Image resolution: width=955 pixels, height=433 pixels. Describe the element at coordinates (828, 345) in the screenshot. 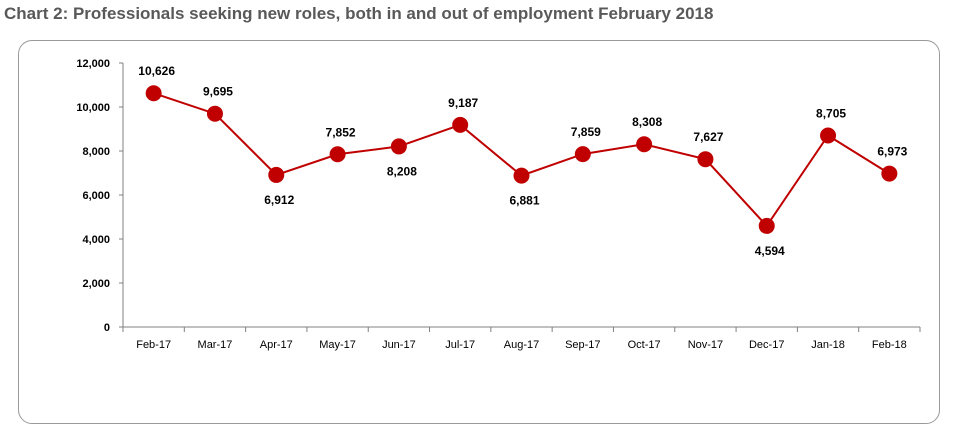

I see `x-tick-label: Jan-18` at that location.